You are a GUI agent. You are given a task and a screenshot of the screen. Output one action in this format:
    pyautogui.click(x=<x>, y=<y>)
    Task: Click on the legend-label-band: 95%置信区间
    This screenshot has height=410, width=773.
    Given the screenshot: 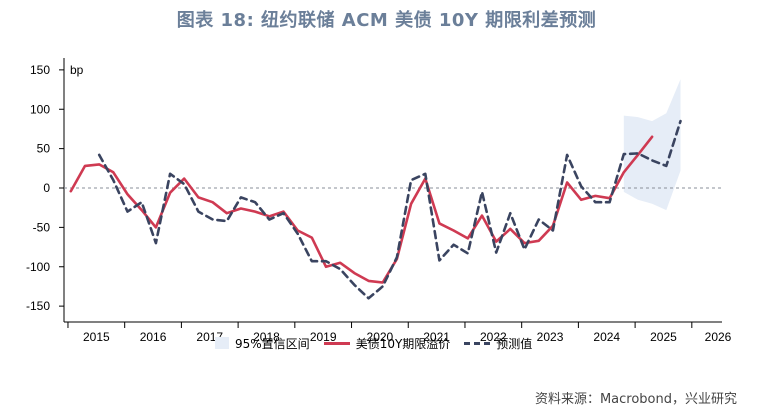 What is the action you would take?
    pyautogui.click(x=272, y=343)
    